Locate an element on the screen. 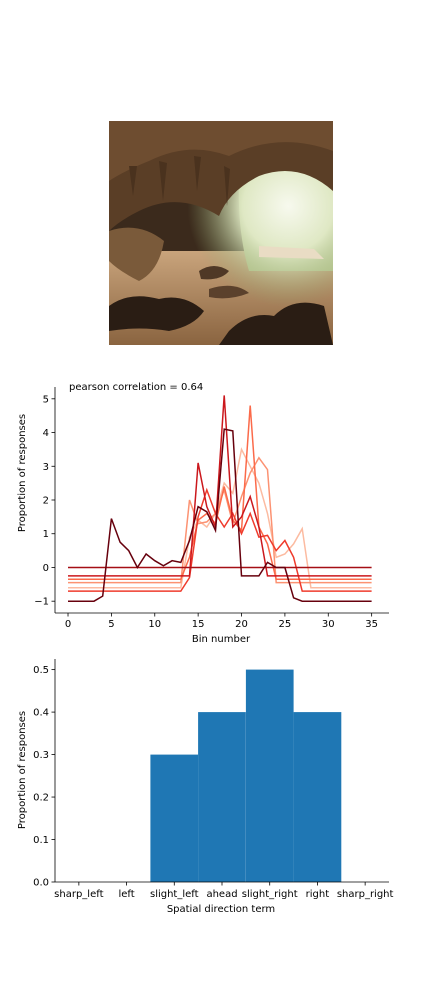 The image size is (432, 1008). y-tick-label: 0.1 is located at coordinates (41, 840).